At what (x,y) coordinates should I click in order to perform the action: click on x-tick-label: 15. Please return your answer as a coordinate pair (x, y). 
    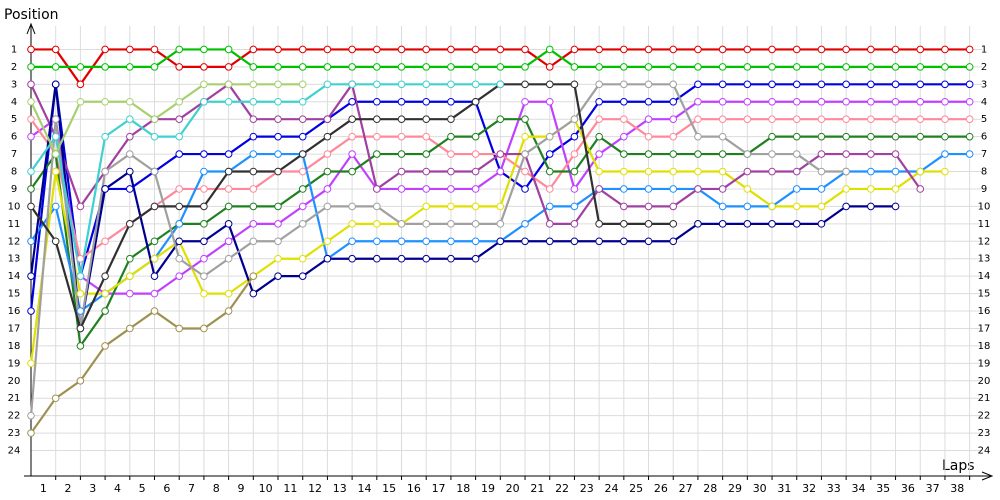
    Looking at the image, I should click on (389, 488).